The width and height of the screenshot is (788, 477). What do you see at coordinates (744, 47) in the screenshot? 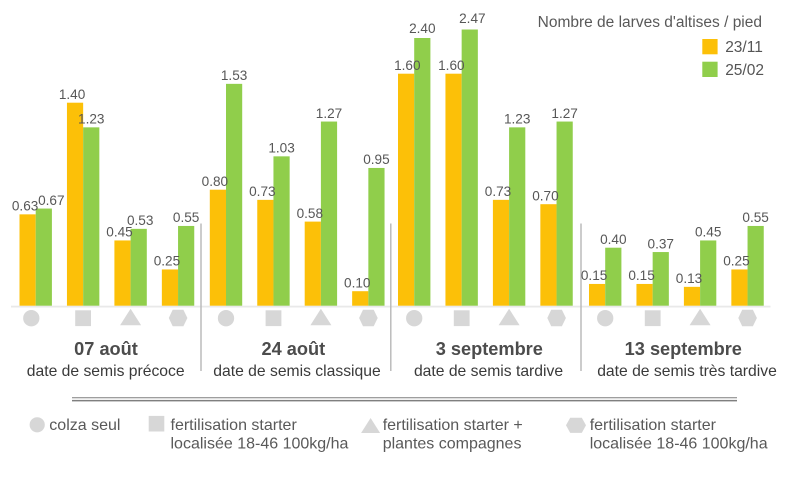
I see `svg-text: 23/11` at bounding box center [744, 47].